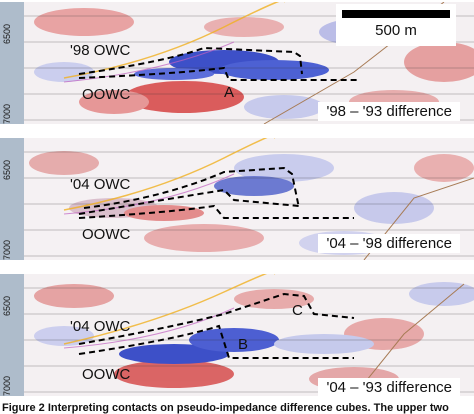  What do you see at coordinates (297, 310) in the screenshot?
I see `marker-c: C` at bounding box center [297, 310].